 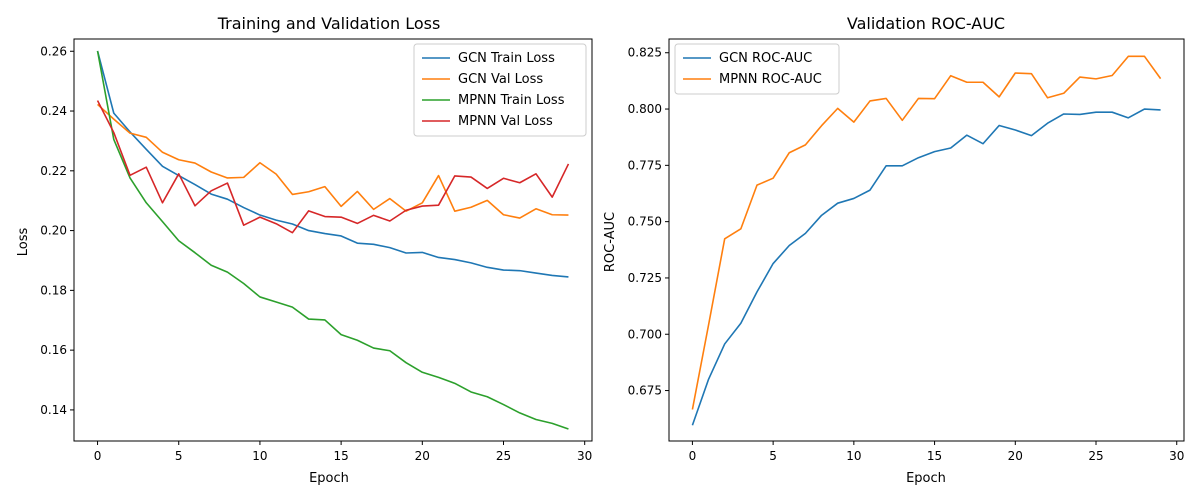 I want to click on roc-auc-x-tick-label: 15, so click(x=934, y=456).